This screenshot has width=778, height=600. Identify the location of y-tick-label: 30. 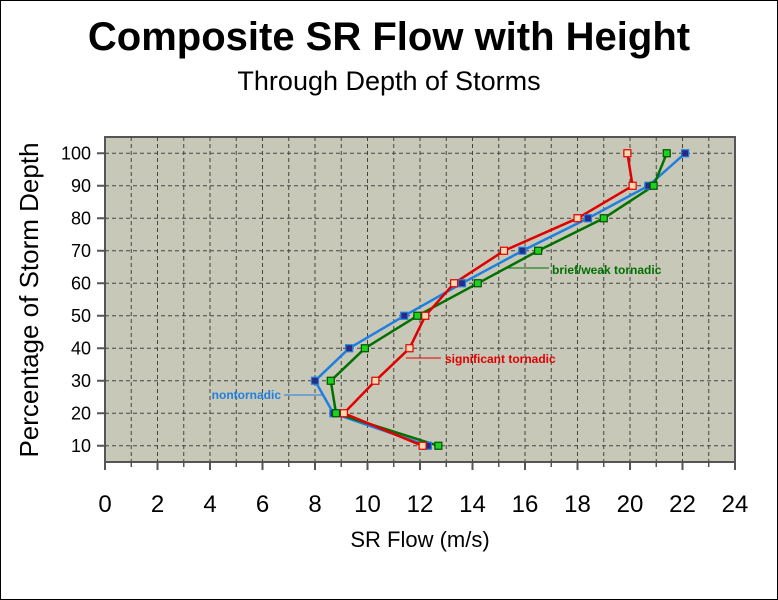
(81, 381).